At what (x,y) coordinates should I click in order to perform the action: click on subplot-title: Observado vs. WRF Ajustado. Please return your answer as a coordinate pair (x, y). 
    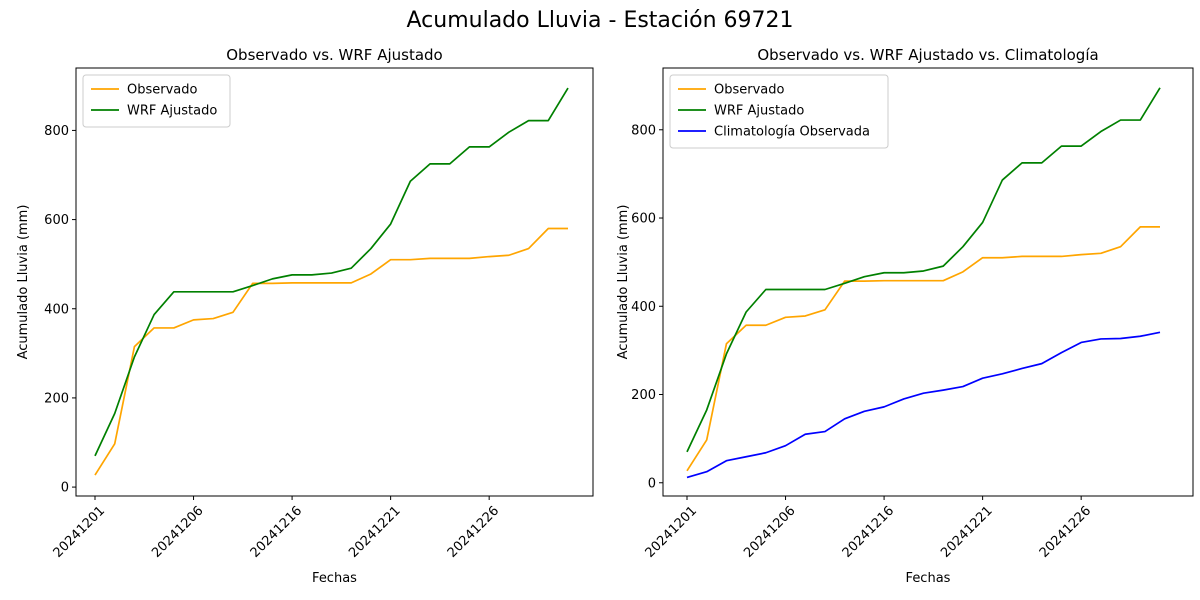
    Looking at the image, I should click on (334, 55).